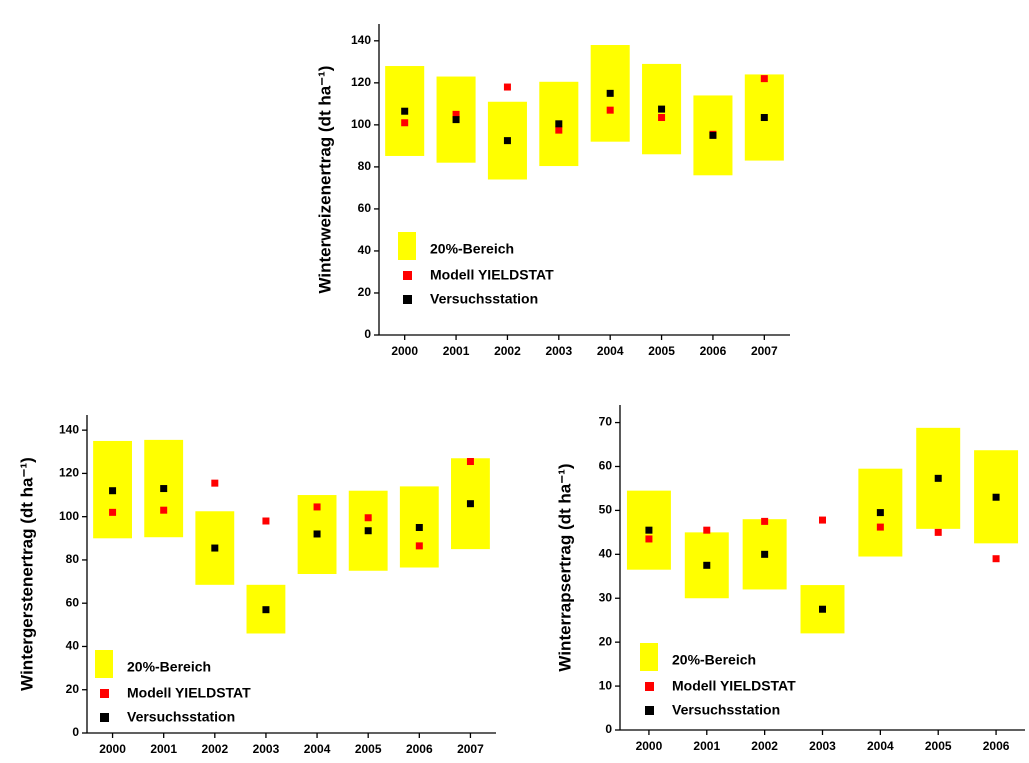 Image resolution: width=1029 pixels, height=763 pixels. What do you see at coordinates (365, 166) in the screenshot?
I see `y-tick-label: 80` at bounding box center [365, 166].